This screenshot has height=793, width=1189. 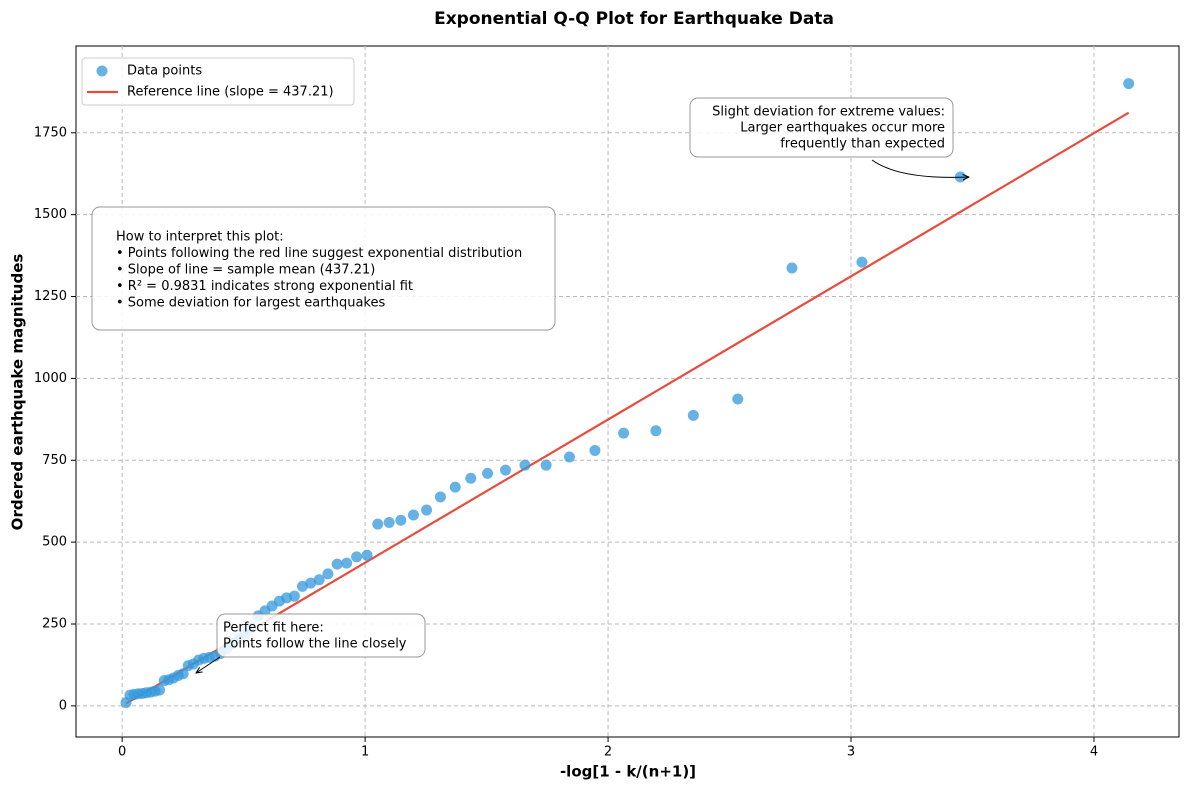 I want to click on y-tick-label: 750, so click(x=54, y=460).